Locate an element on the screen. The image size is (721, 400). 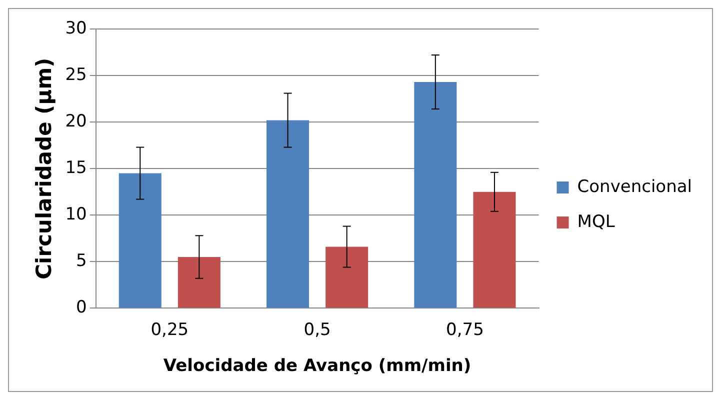
y-tick-label: 15 is located at coordinates (76, 168).